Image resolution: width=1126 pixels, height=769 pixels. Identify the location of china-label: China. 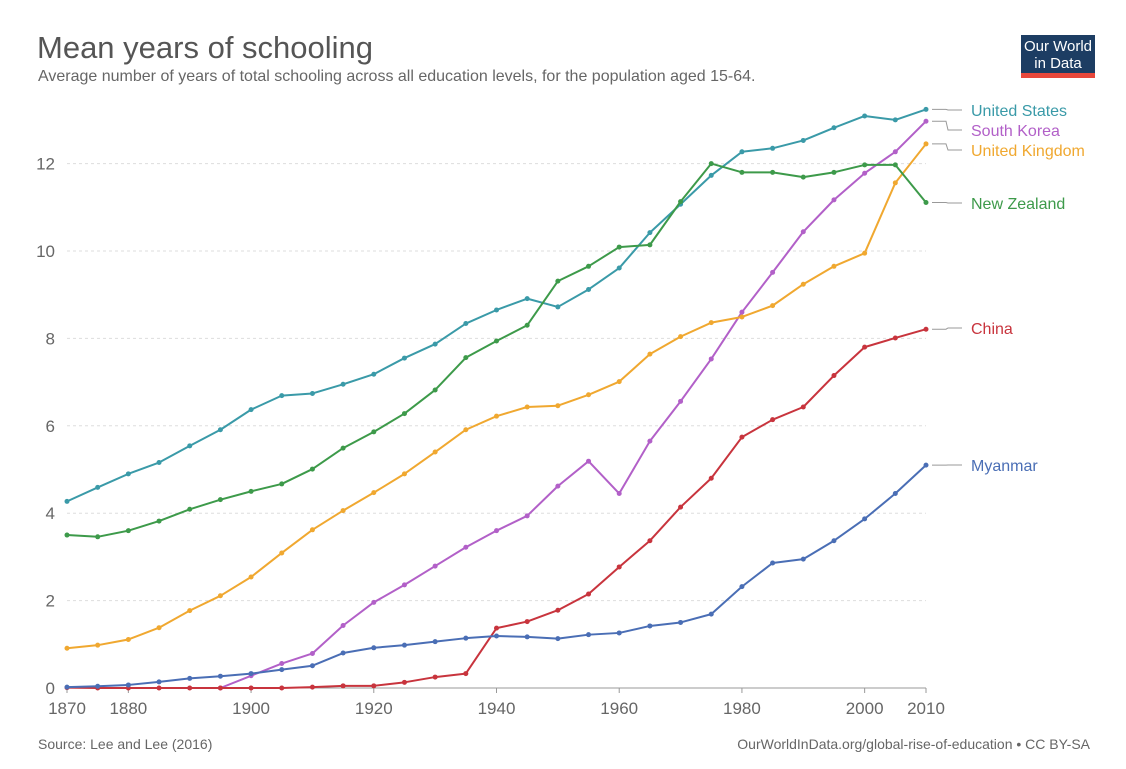
(992, 329).